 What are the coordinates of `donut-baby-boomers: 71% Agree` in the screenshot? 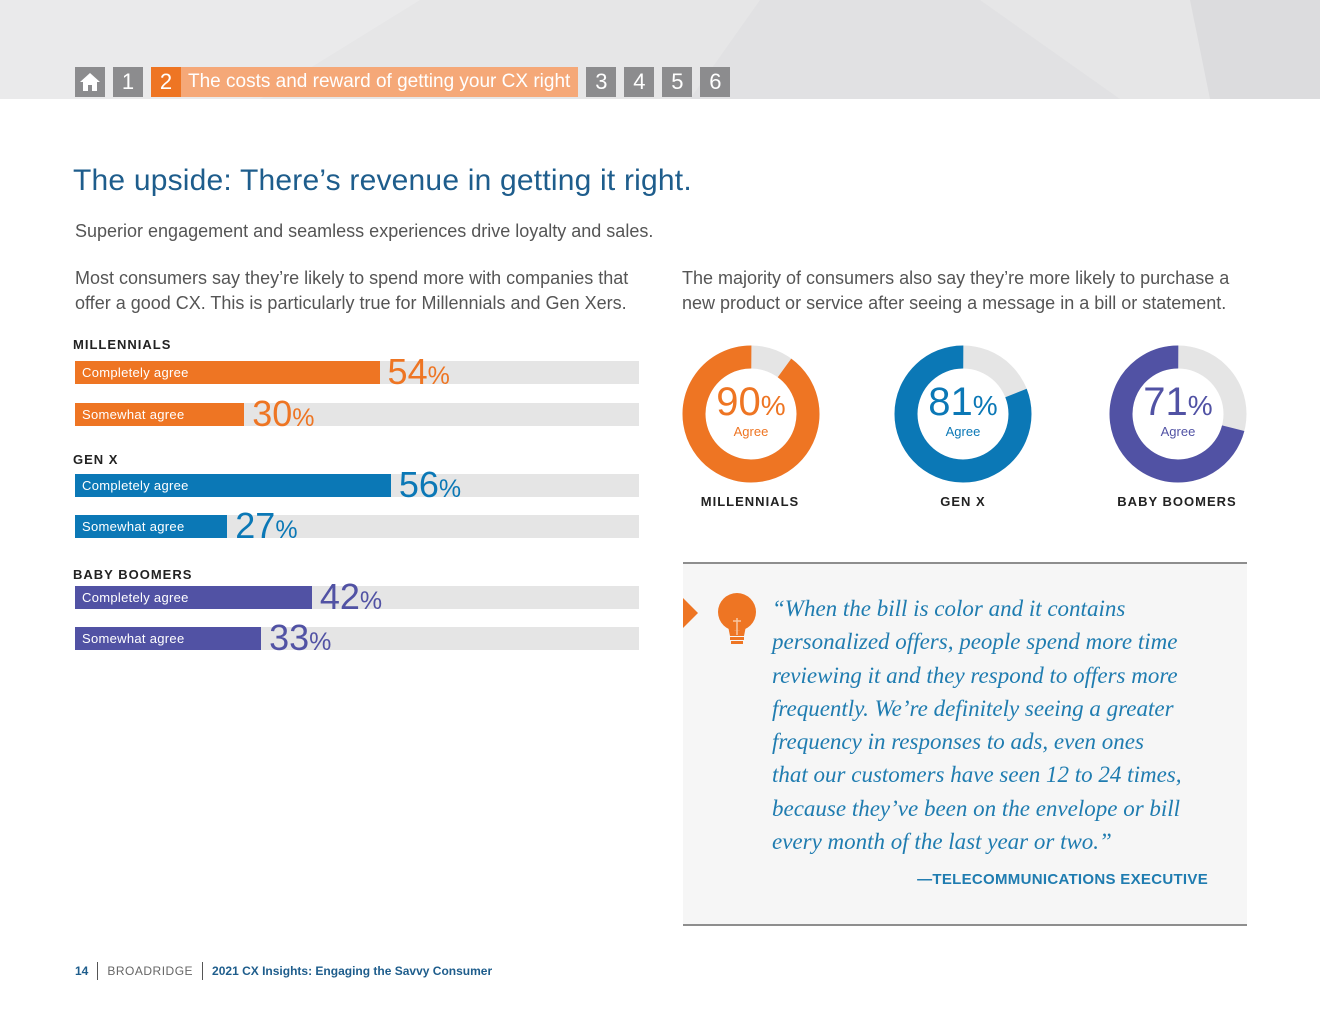 It's located at (1178, 414).